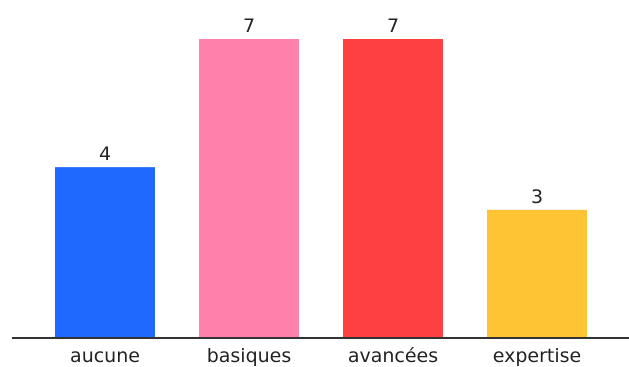 The image size is (629, 367). Describe the element at coordinates (393, 26) in the screenshot. I see `value-label-2: 7` at that location.